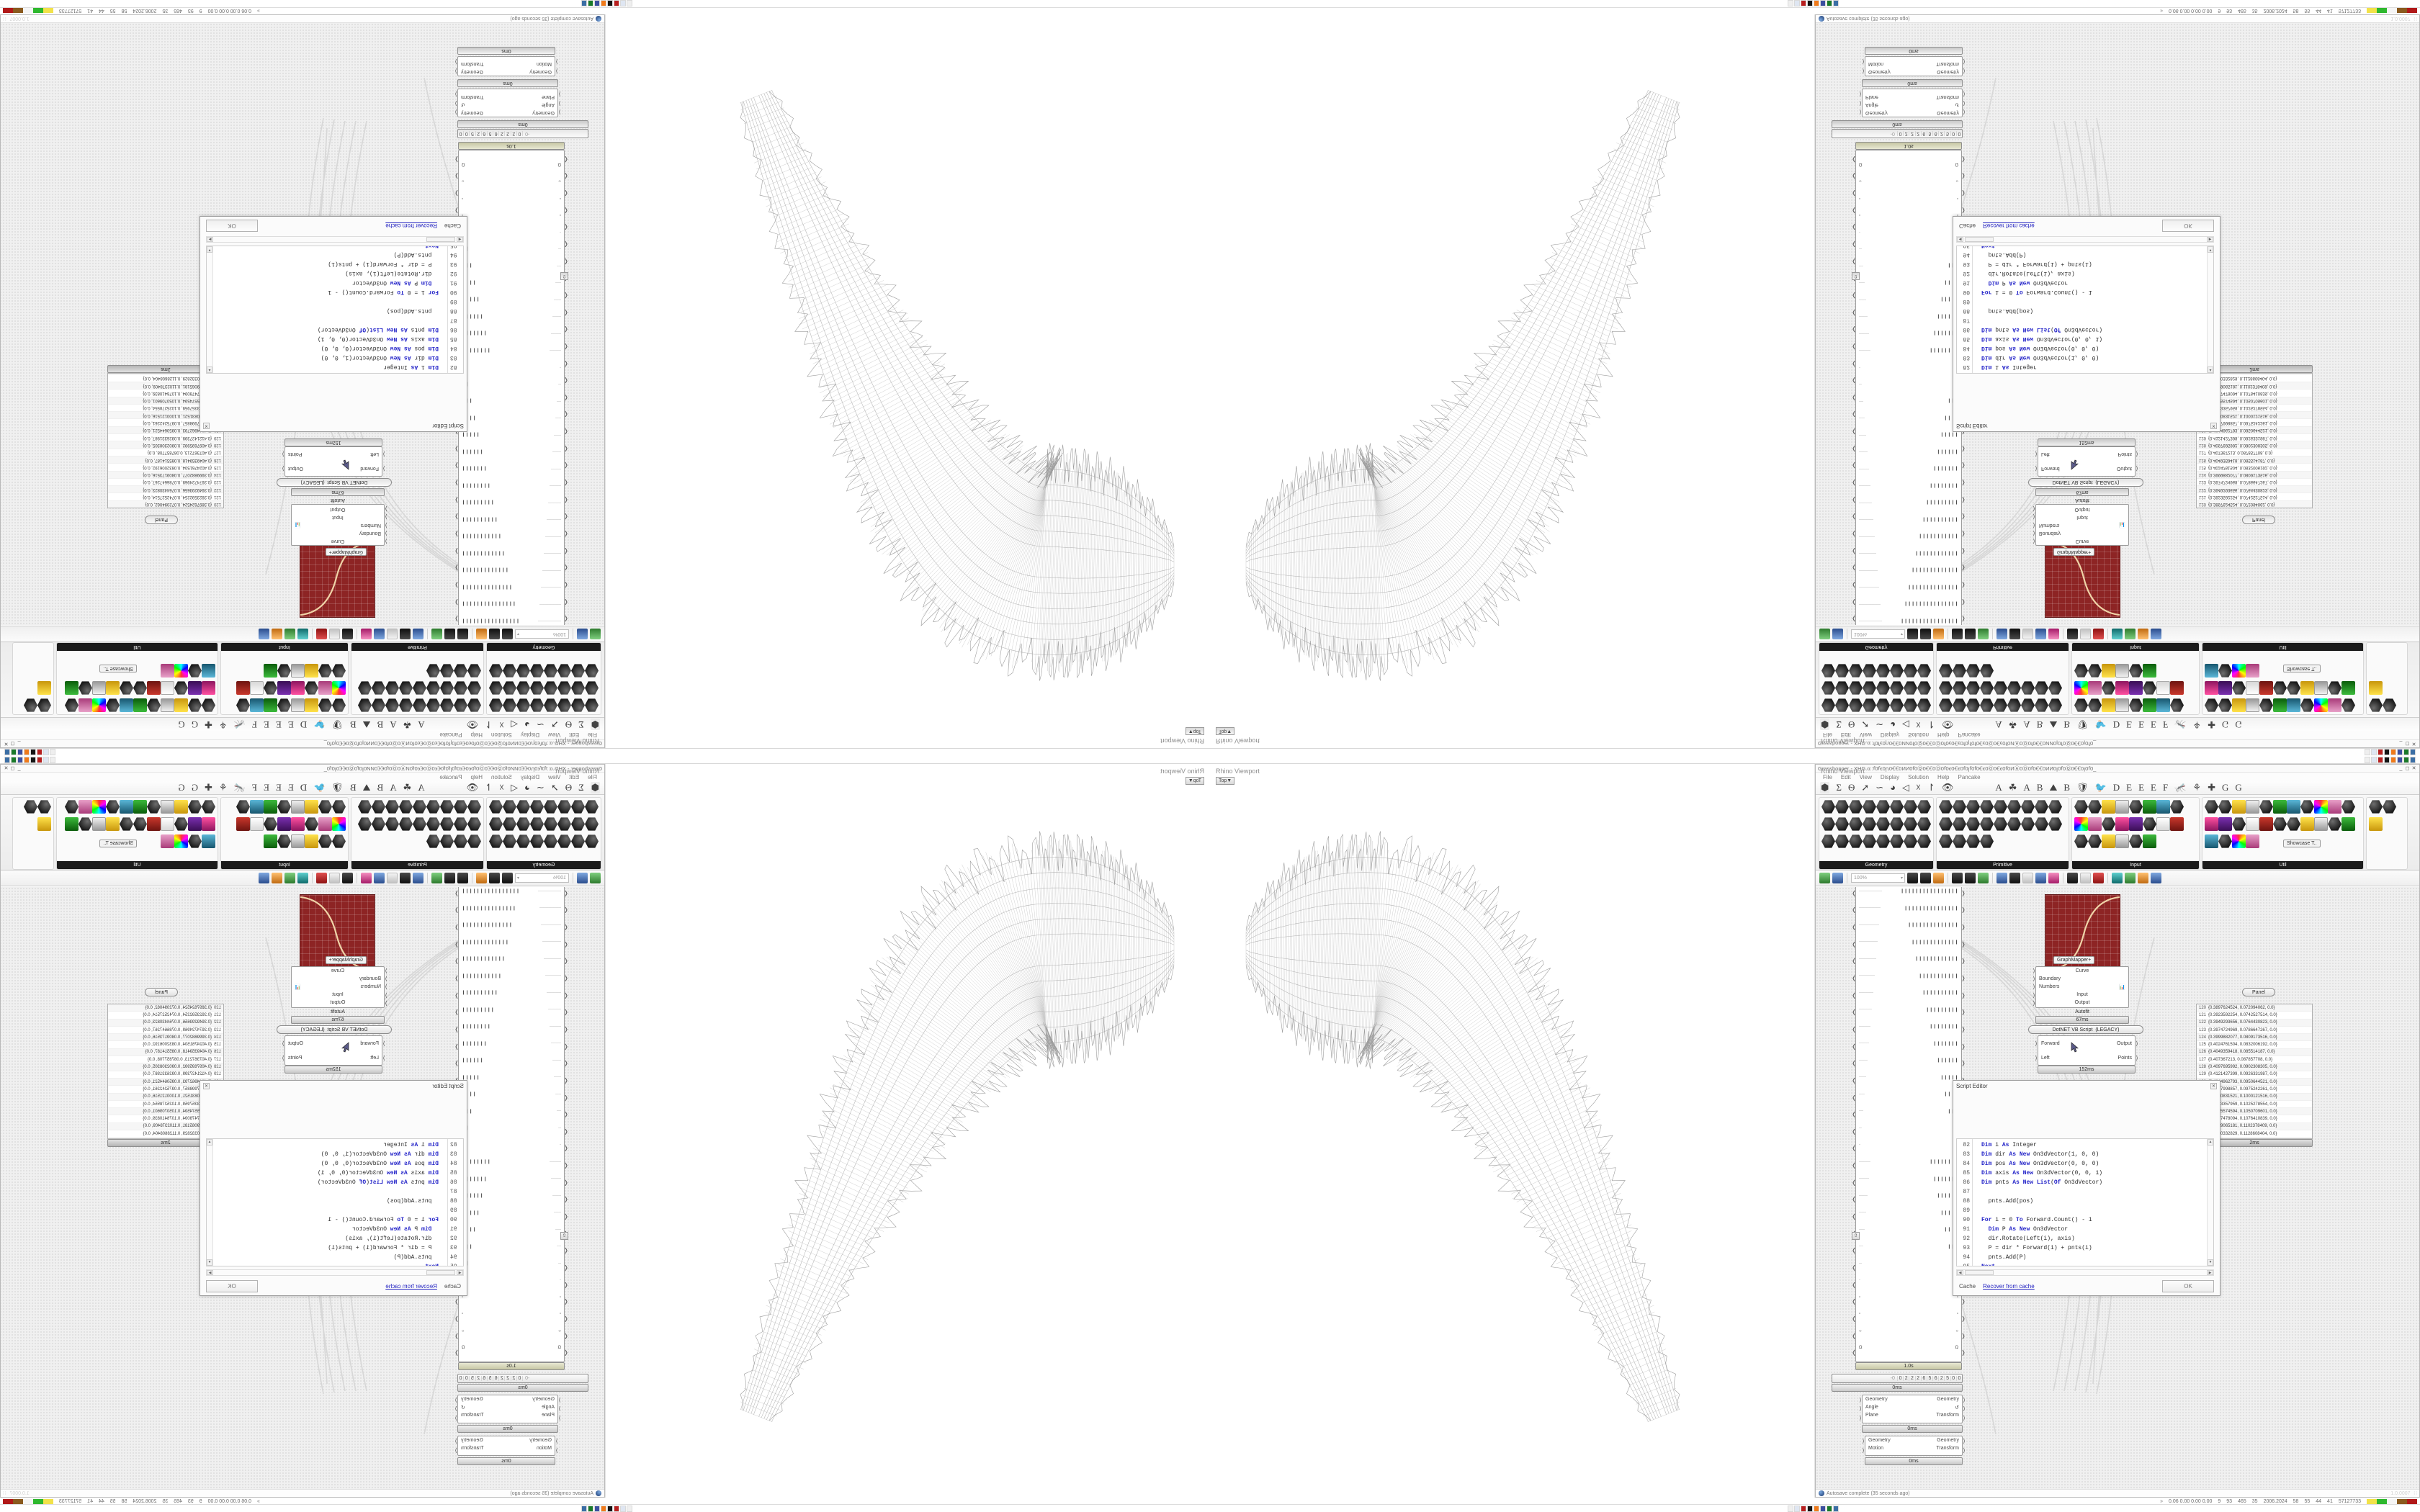 This screenshot has height=1512, width=2420. I want to click on tab-f1: F, so click(2166, 787).